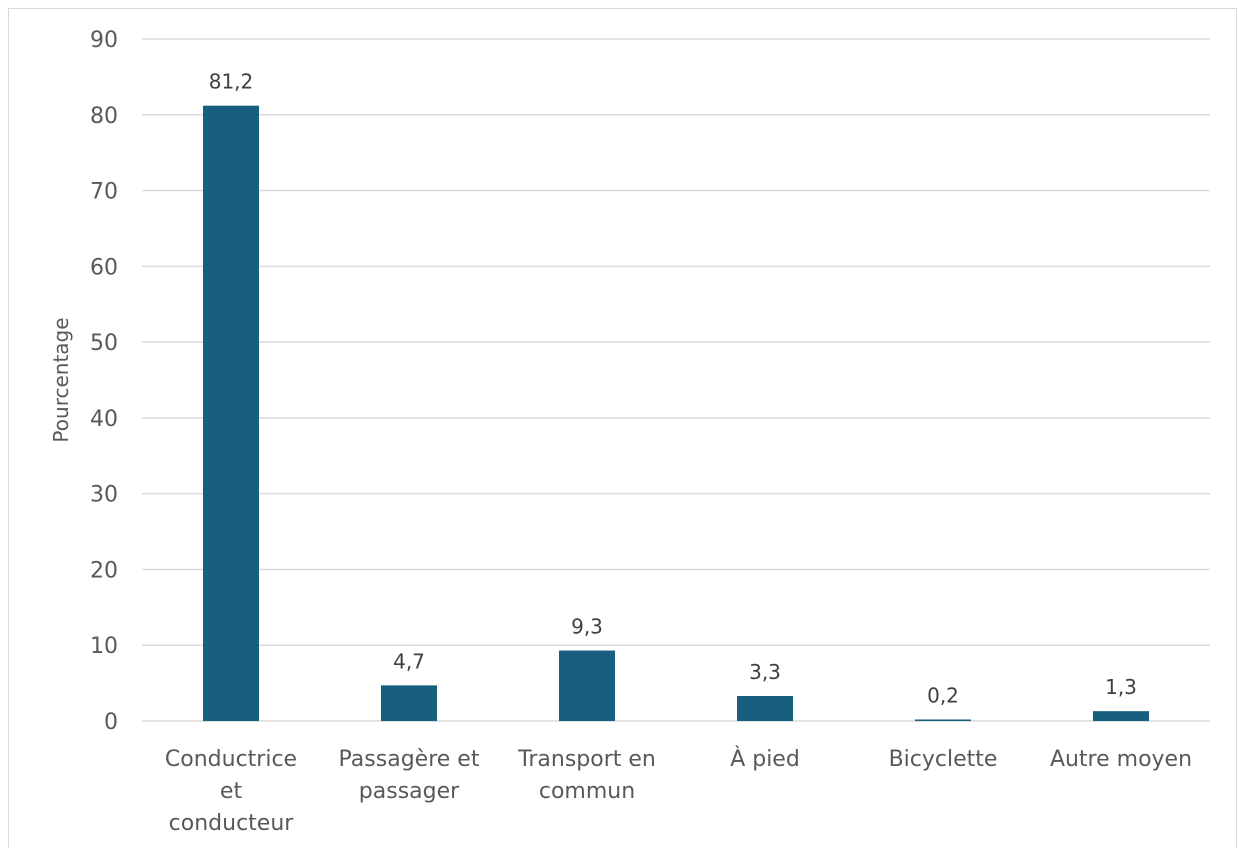 The height and width of the screenshot is (848, 1238). Describe the element at coordinates (104, 116) in the screenshot. I see `y-tick-label: 80` at that location.